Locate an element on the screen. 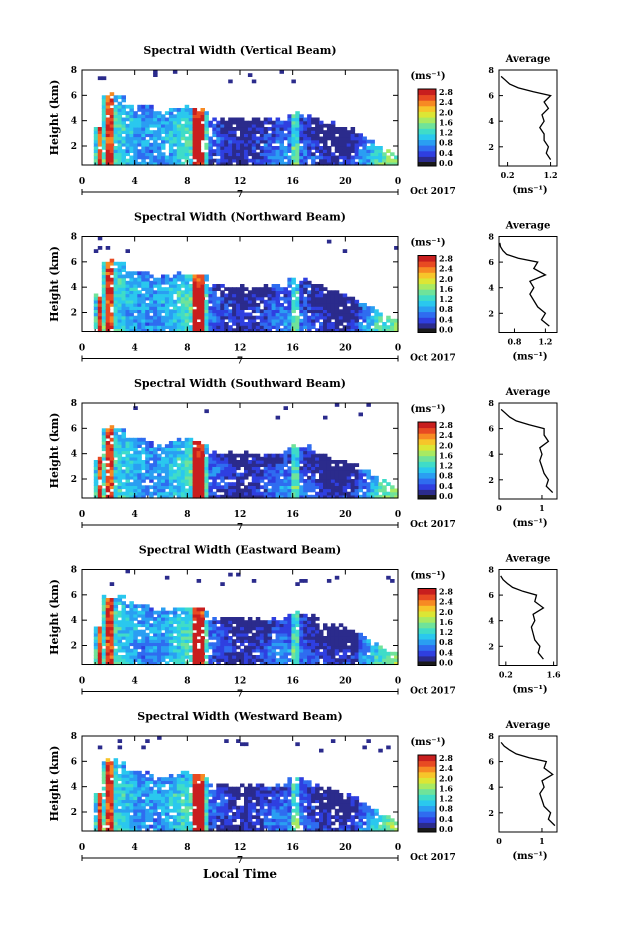 The height and width of the screenshot is (929, 618). average-profile-line is located at coordinates (522, 617).